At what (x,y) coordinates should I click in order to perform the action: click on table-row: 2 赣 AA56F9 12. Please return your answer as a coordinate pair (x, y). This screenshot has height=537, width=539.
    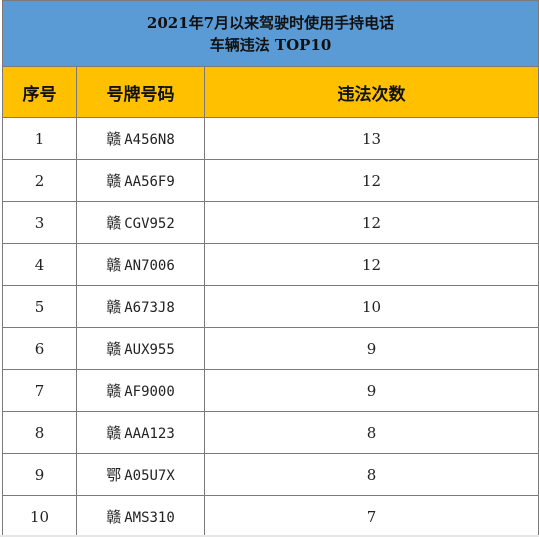
    Looking at the image, I should click on (270, 180).